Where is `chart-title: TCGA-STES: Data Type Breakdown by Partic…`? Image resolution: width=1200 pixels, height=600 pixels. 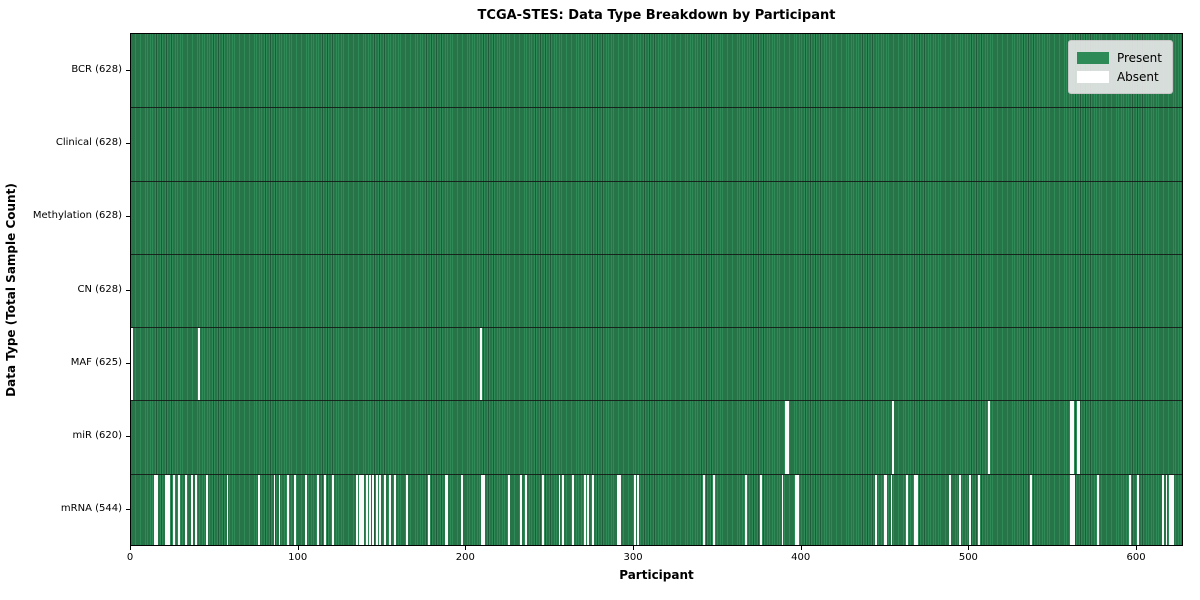 chart-title: TCGA-STES: Data Type Breakdown by Partic… is located at coordinates (656, 15).